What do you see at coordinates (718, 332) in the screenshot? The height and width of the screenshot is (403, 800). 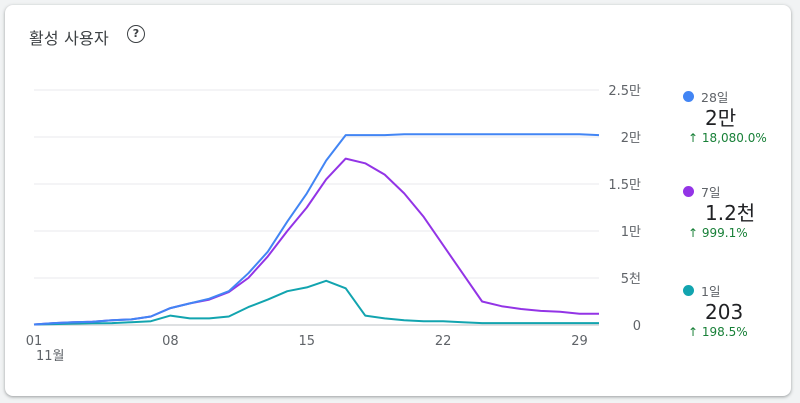 I see `legend-delta-1d: ↑ 198.5%` at bounding box center [718, 332].